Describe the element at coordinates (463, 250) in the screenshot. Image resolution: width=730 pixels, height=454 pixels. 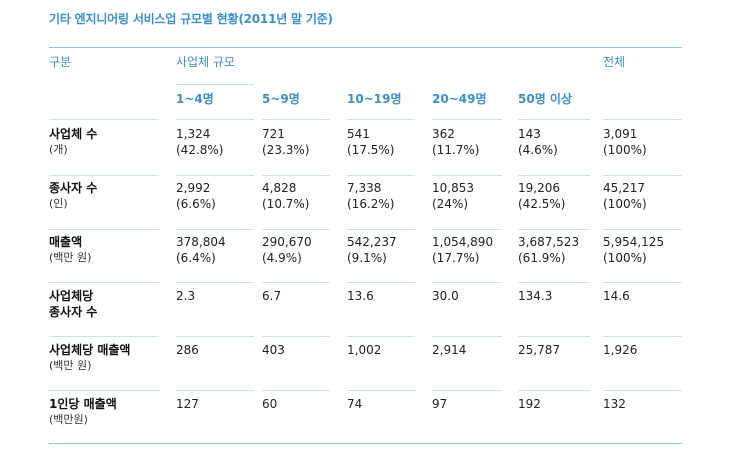
I see `table-cell: 1,054,890 (17.7%)` at that location.